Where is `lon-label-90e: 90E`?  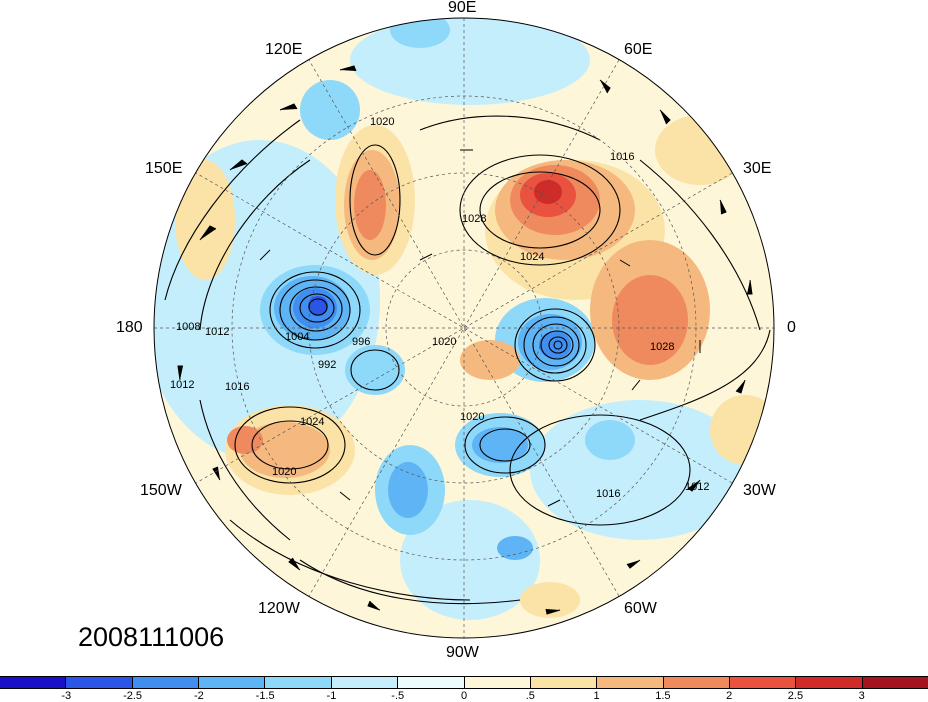 lon-label-90e: 90E is located at coordinates (462, 8).